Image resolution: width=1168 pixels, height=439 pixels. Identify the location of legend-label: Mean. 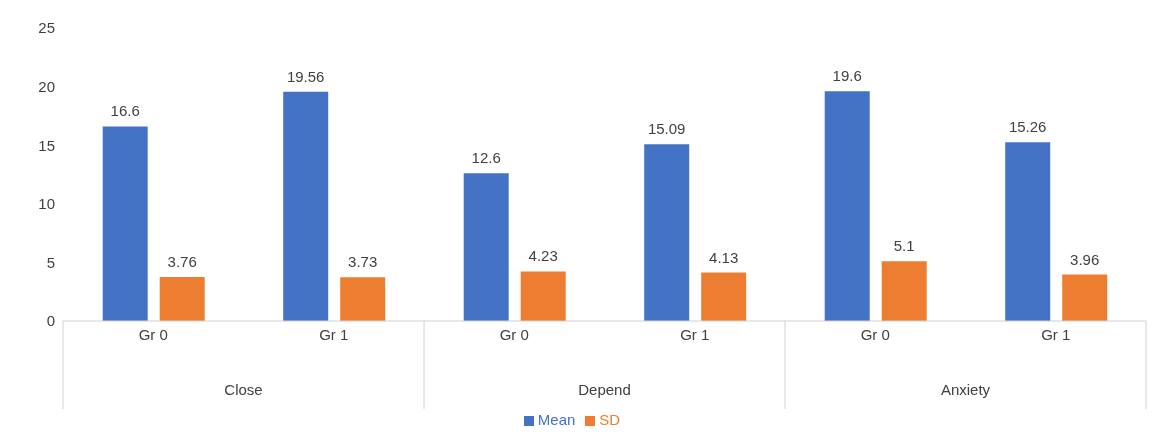
(556, 419).